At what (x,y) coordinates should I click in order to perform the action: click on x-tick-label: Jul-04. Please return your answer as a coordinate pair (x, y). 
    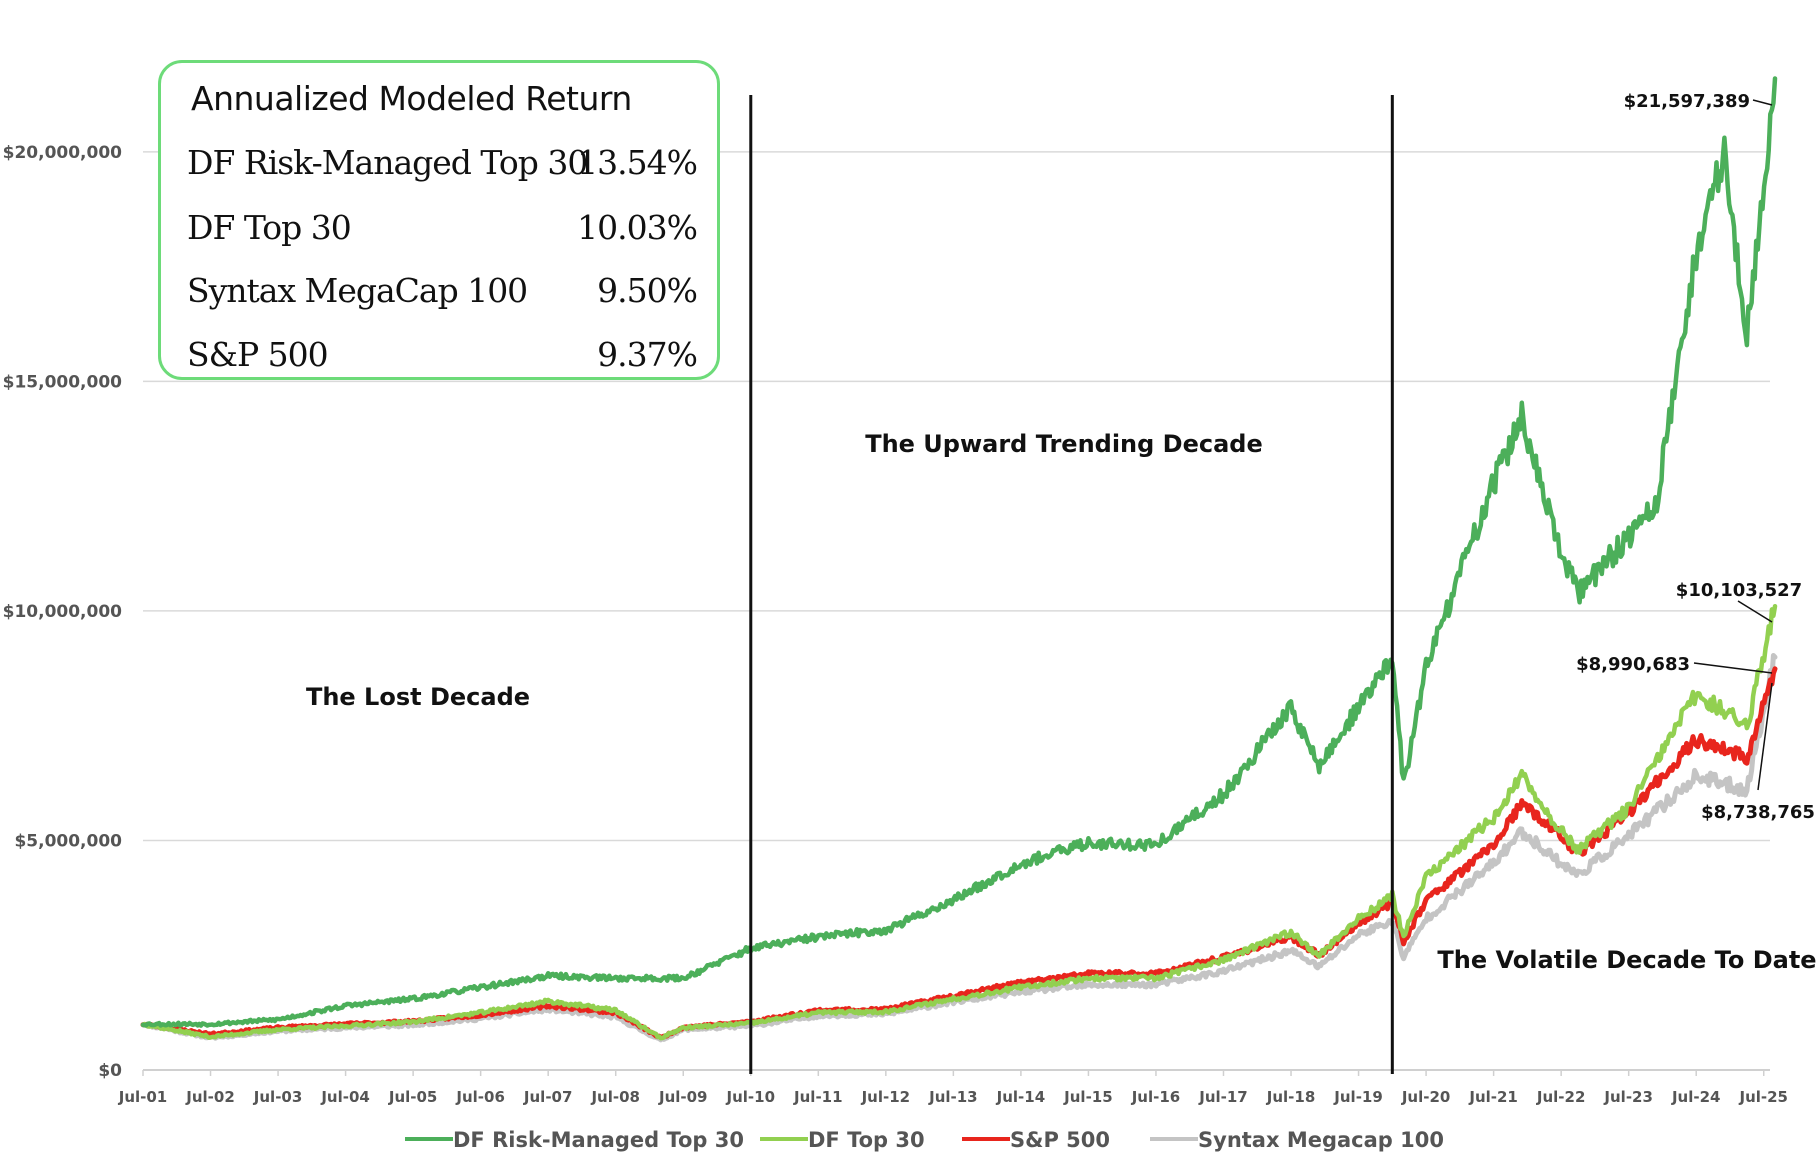
    Looking at the image, I should click on (345, 1097).